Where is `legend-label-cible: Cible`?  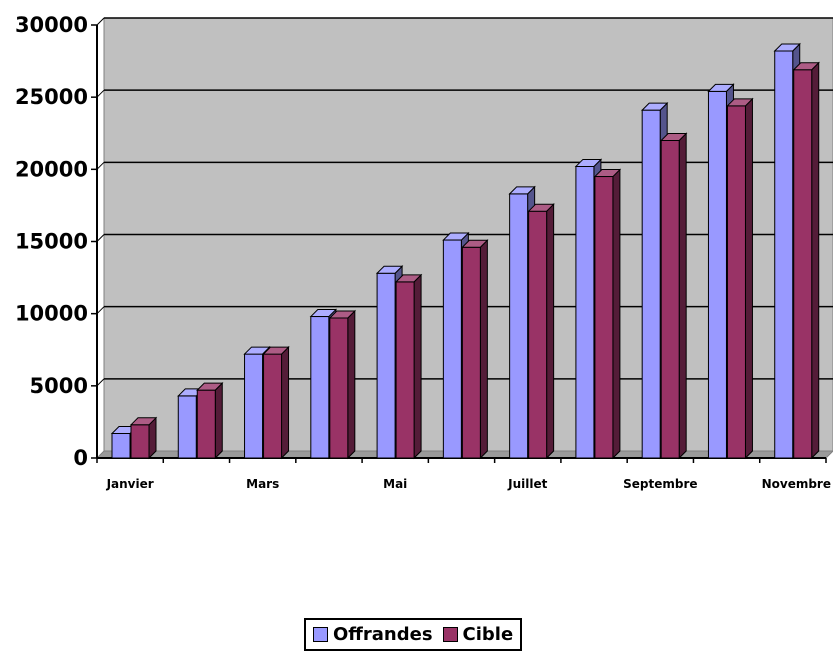
legend-label-cible: Cible is located at coordinates (488, 634).